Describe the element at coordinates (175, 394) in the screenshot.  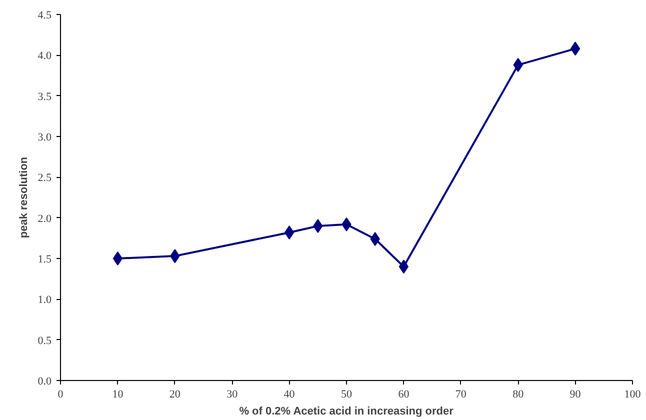
I see `x-tick-label: 20` at that location.